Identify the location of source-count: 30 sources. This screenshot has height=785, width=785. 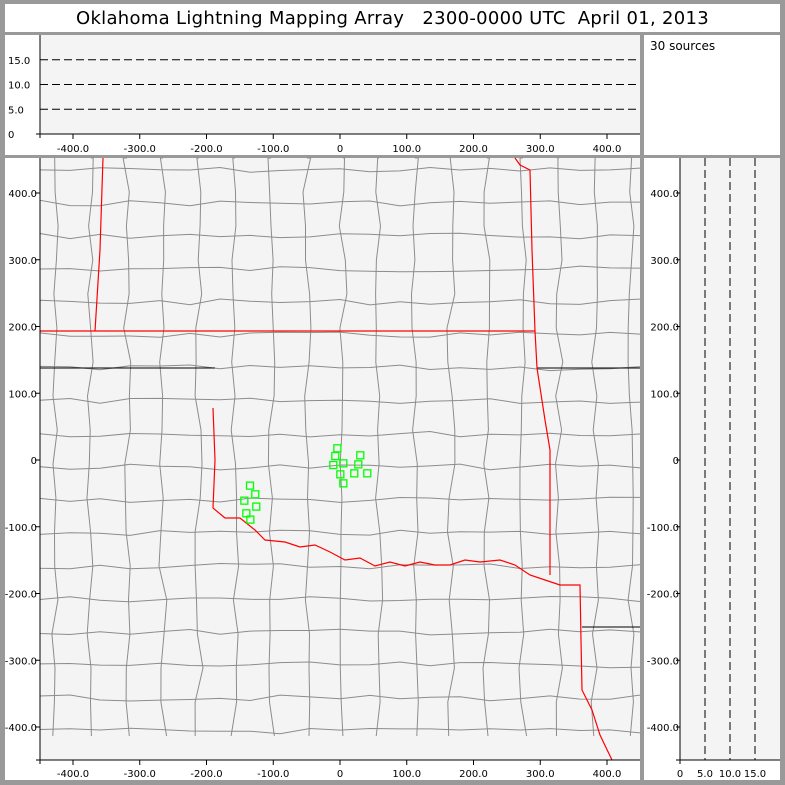
(683, 46).